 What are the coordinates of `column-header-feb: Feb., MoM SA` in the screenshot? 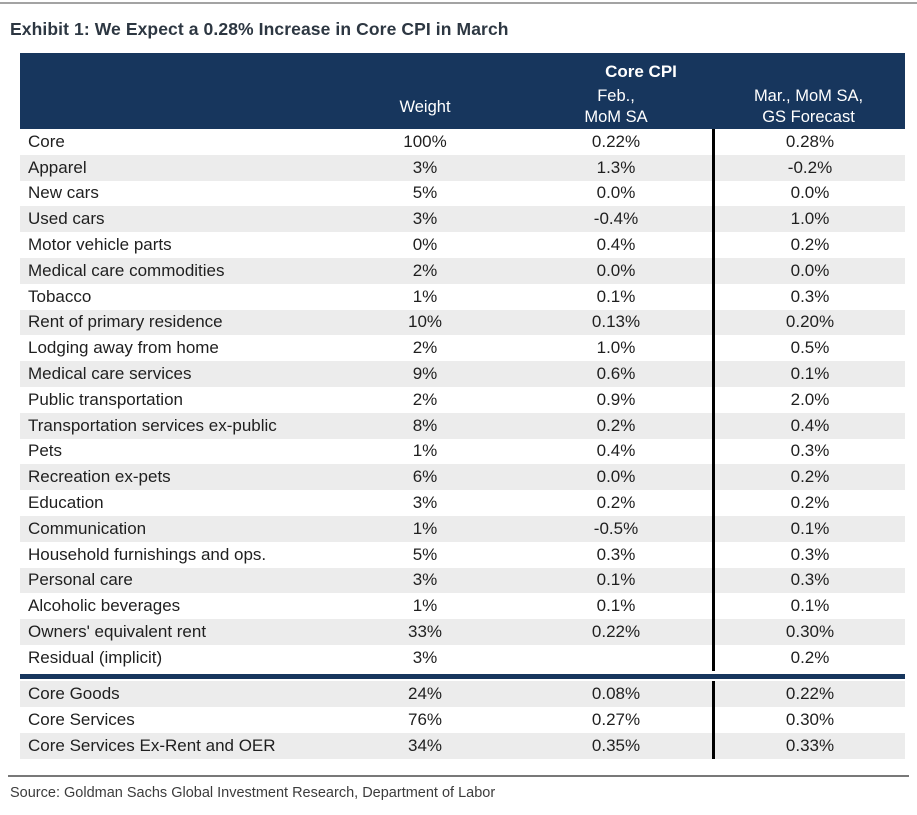 It's located at (616, 107).